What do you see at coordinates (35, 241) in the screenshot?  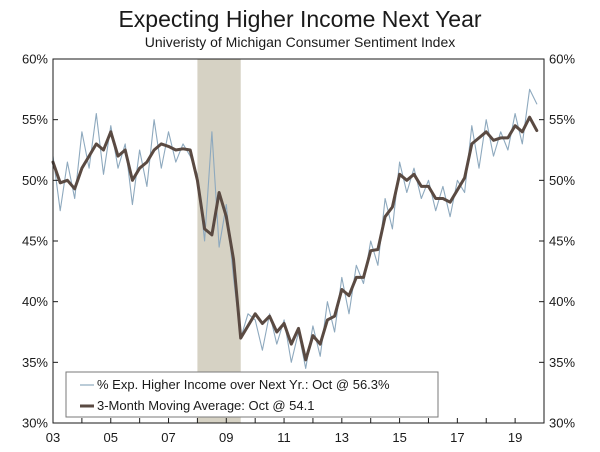 I see `y-tick-label-left: 45%` at bounding box center [35, 241].